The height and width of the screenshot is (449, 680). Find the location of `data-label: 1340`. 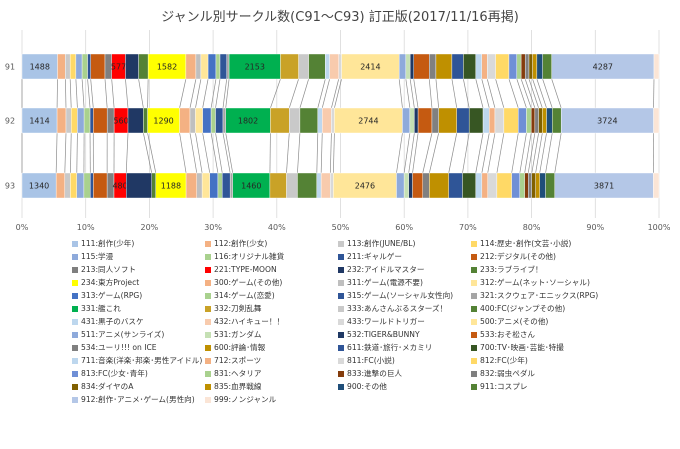

data-label: 1340 is located at coordinates (39, 186).